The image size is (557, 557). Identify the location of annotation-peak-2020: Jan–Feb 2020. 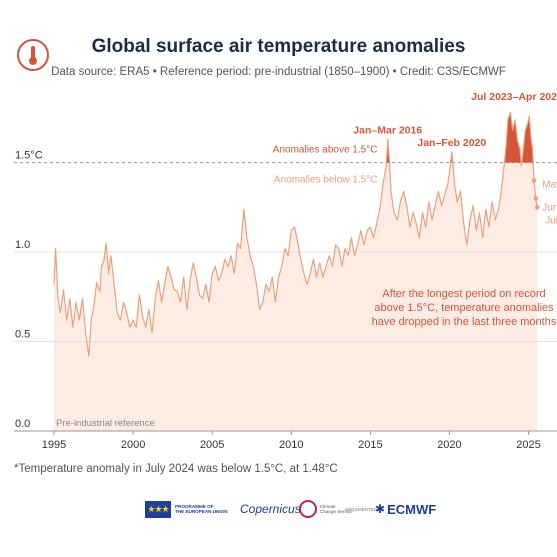
(451, 143).